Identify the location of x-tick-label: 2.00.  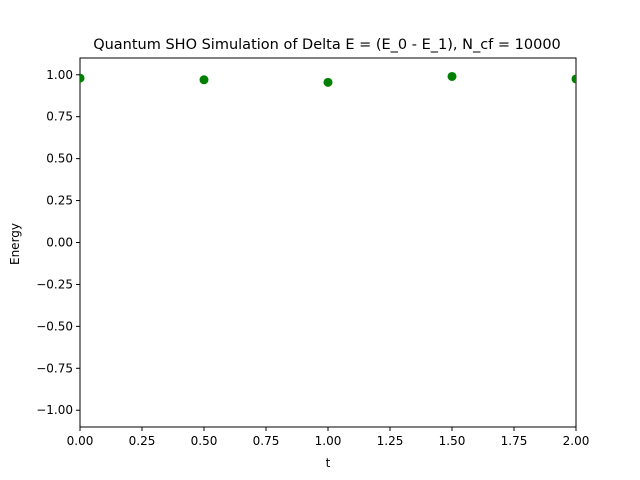
(576, 441).